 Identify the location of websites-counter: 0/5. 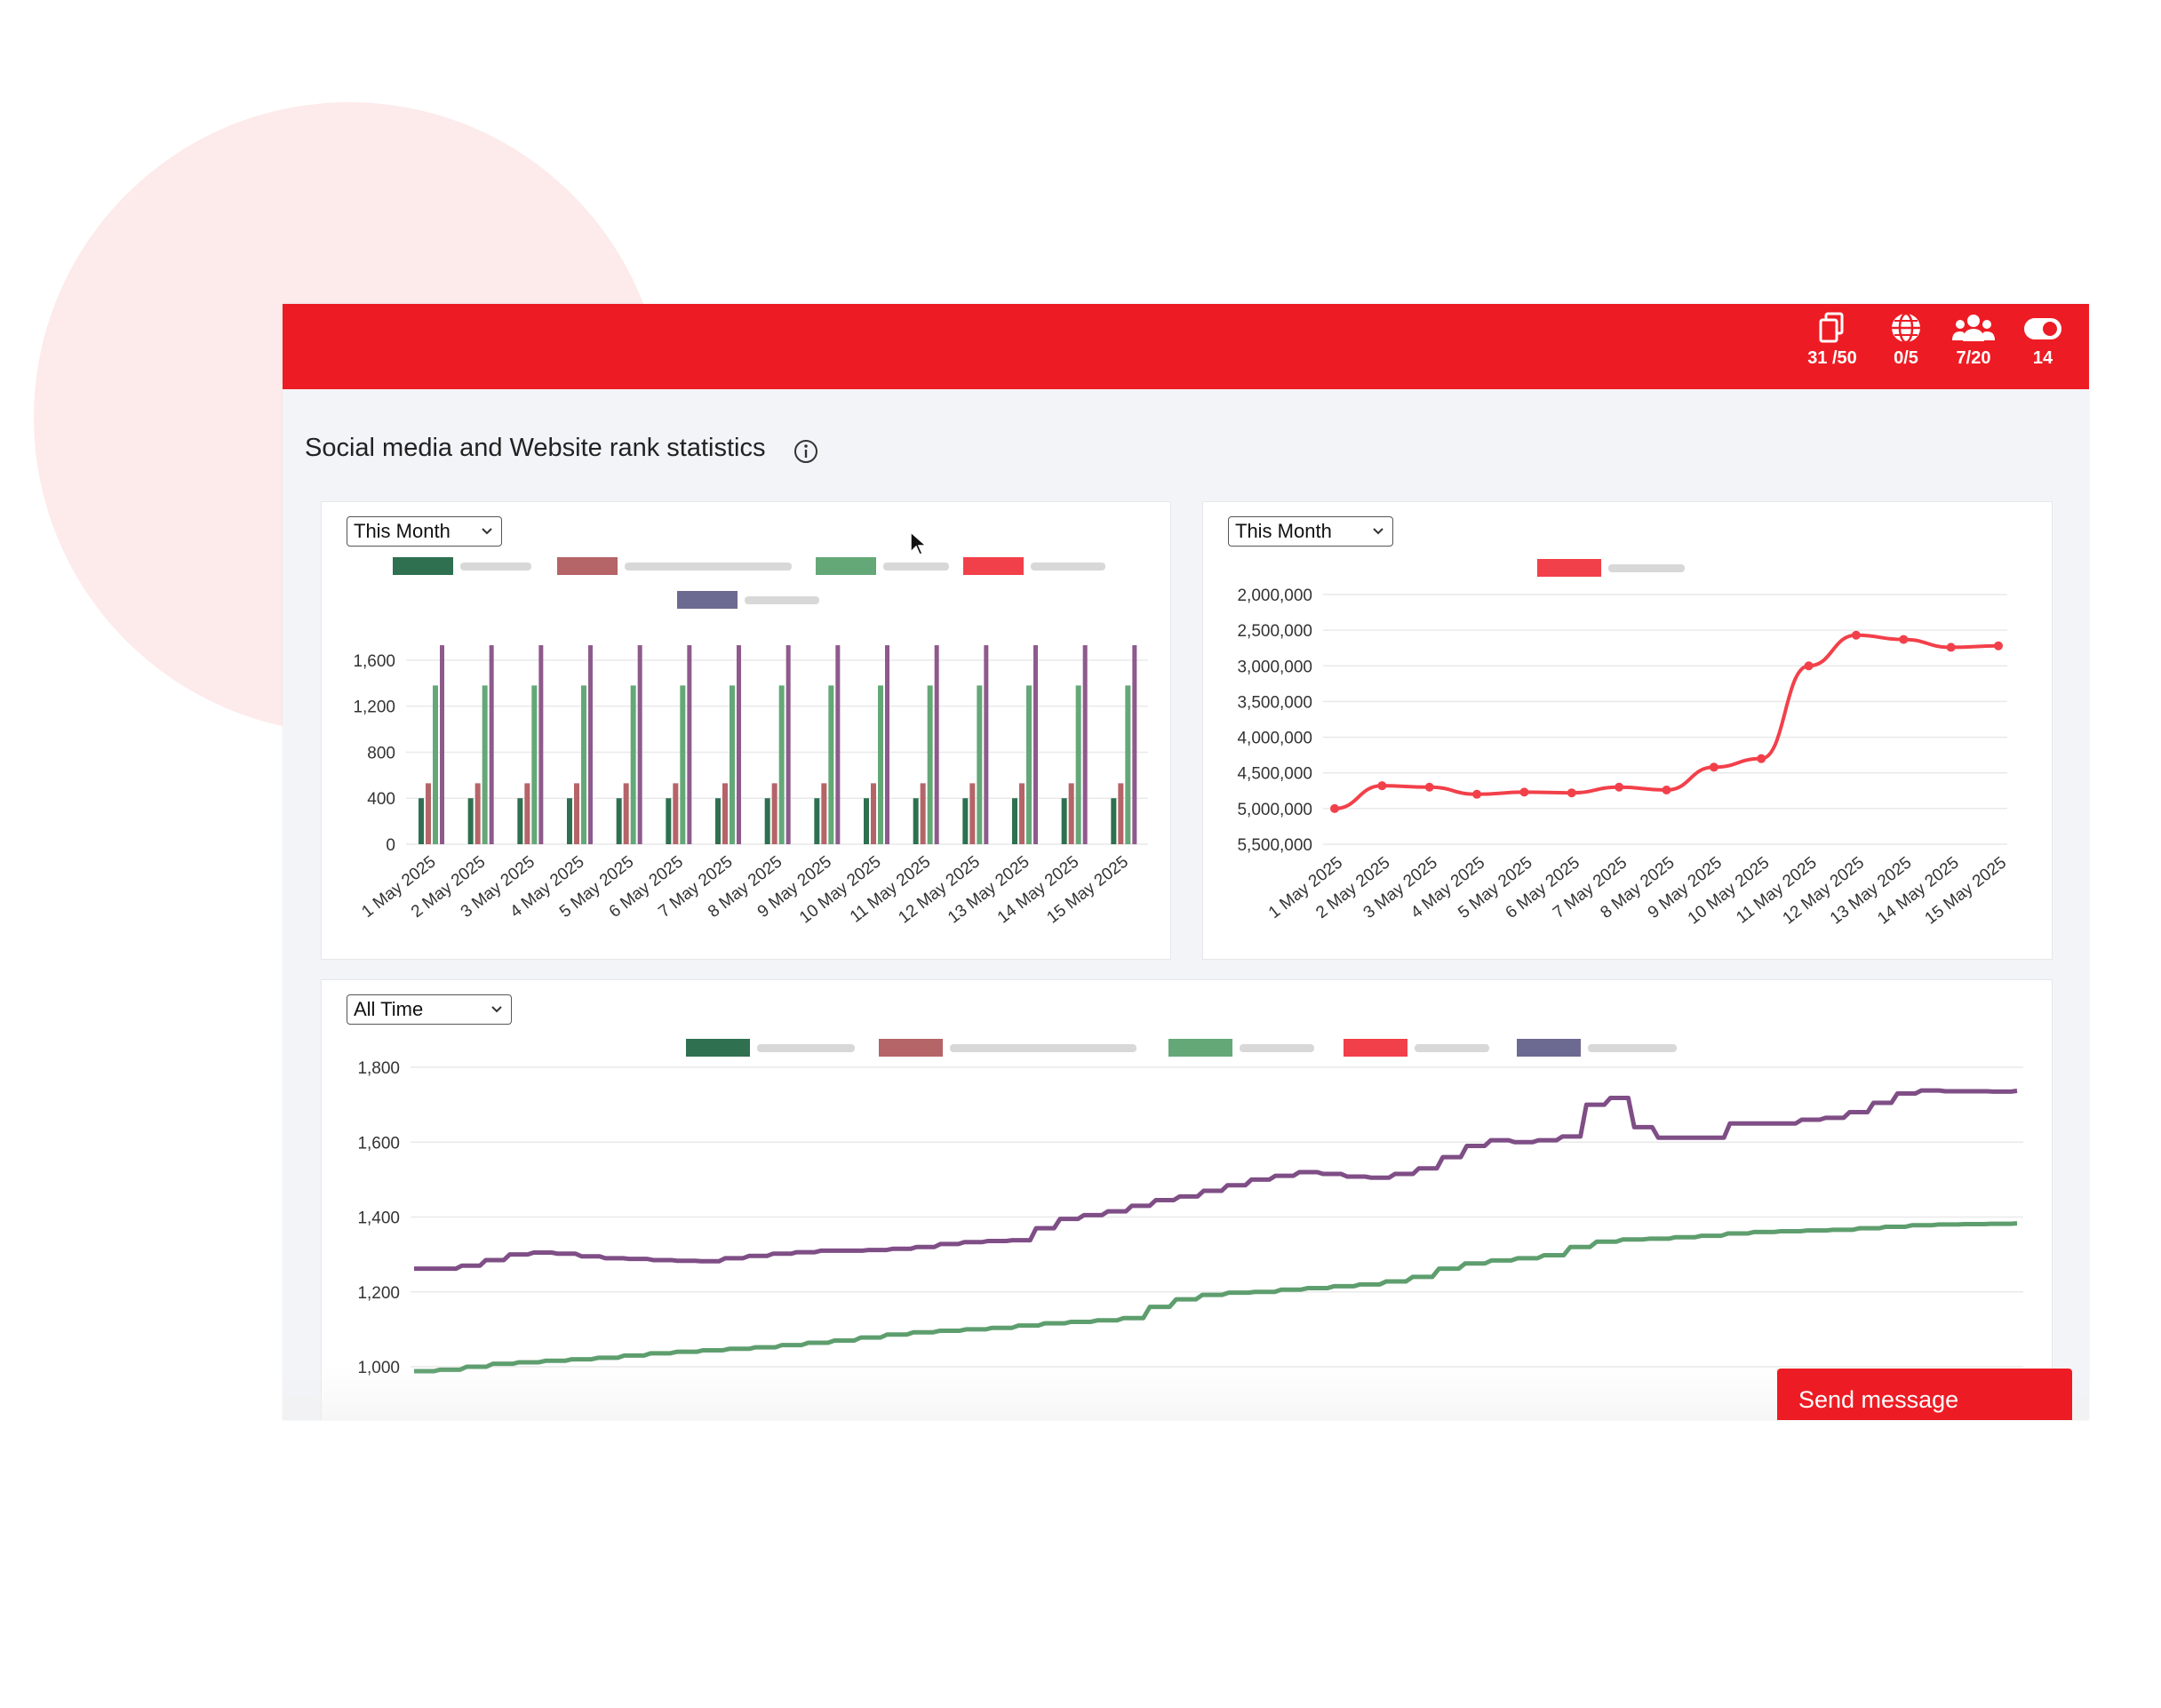
(1906, 340).